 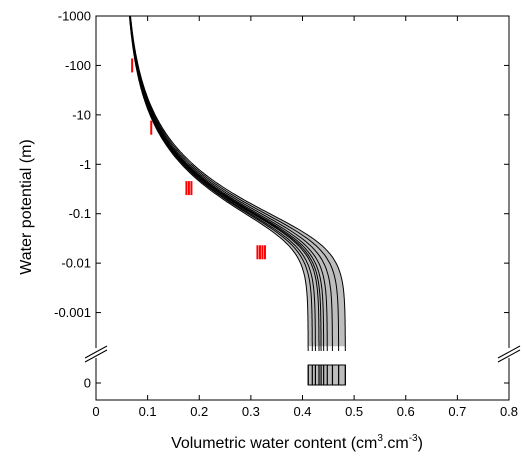 I want to click on x-tick-label: 0.7, so click(x=457, y=411).